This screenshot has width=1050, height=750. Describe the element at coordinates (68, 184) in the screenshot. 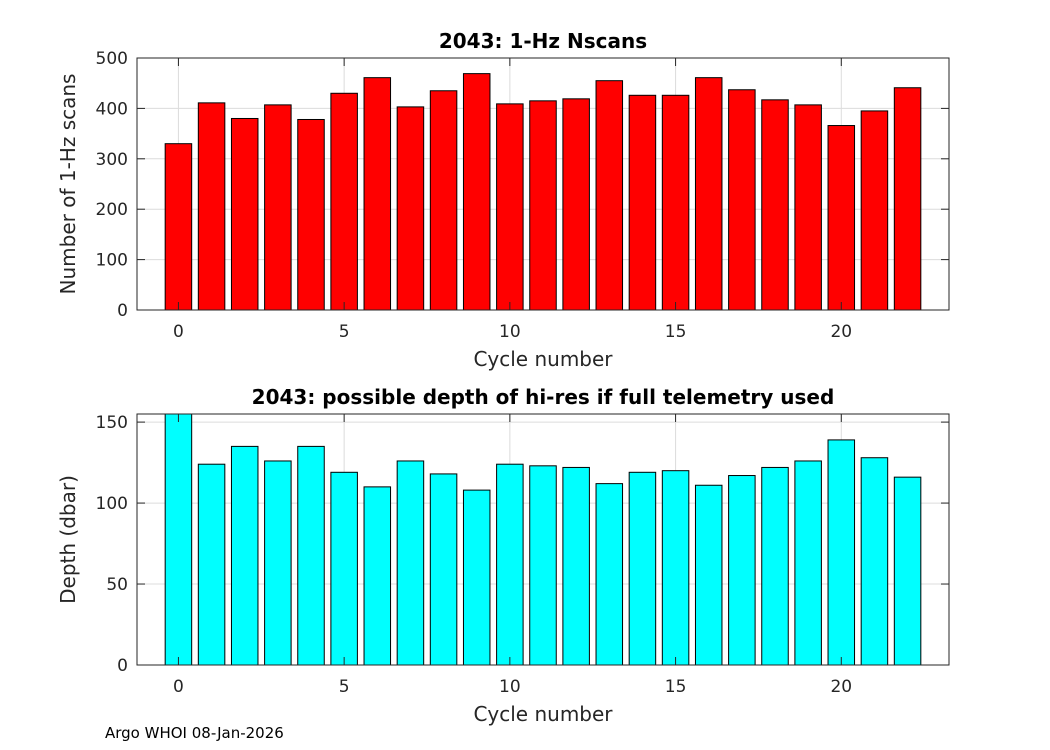

I see `panel1-ylabel: Number of 1-Hz scans` at that location.